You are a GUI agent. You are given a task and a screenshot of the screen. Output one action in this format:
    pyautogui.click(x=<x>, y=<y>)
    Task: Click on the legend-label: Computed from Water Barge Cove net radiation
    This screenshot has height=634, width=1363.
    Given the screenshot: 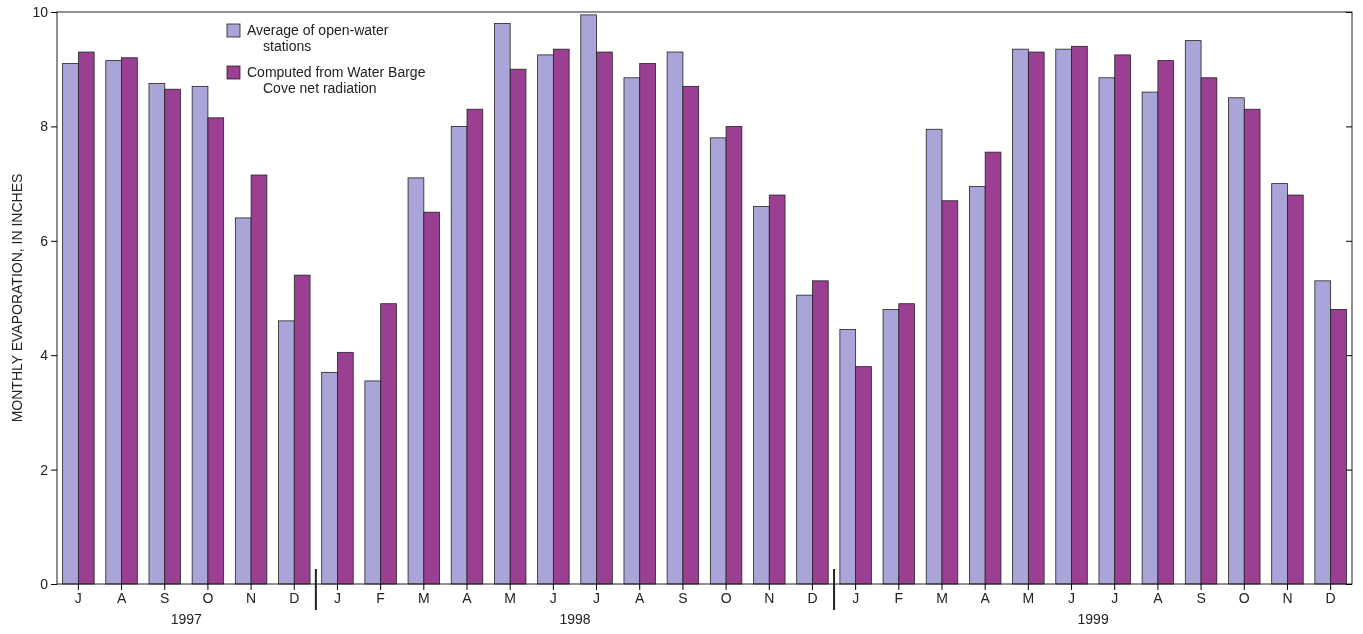 What is the action you would take?
    pyautogui.click(x=336, y=80)
    